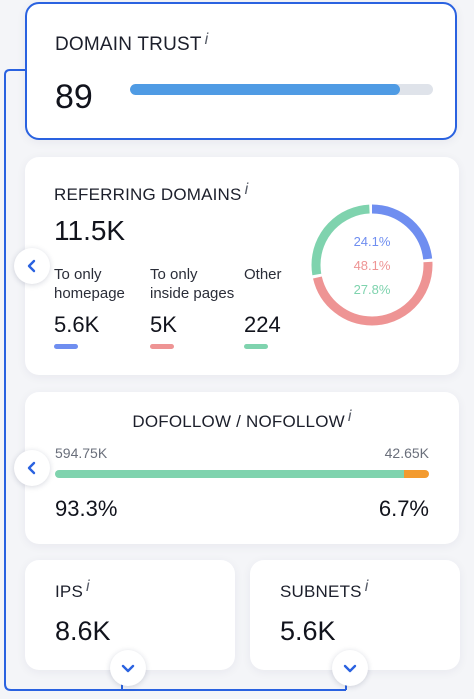  I want to click on referring-domains-title: REFERRING DOMAINS i, so click(151, 192).